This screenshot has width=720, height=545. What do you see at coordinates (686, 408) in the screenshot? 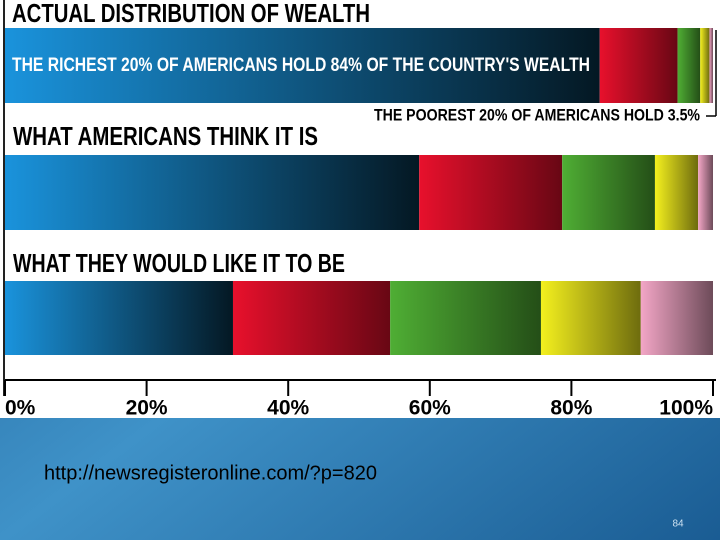
I see `x-tick-label: 100%` at bounding box center [686, 408].